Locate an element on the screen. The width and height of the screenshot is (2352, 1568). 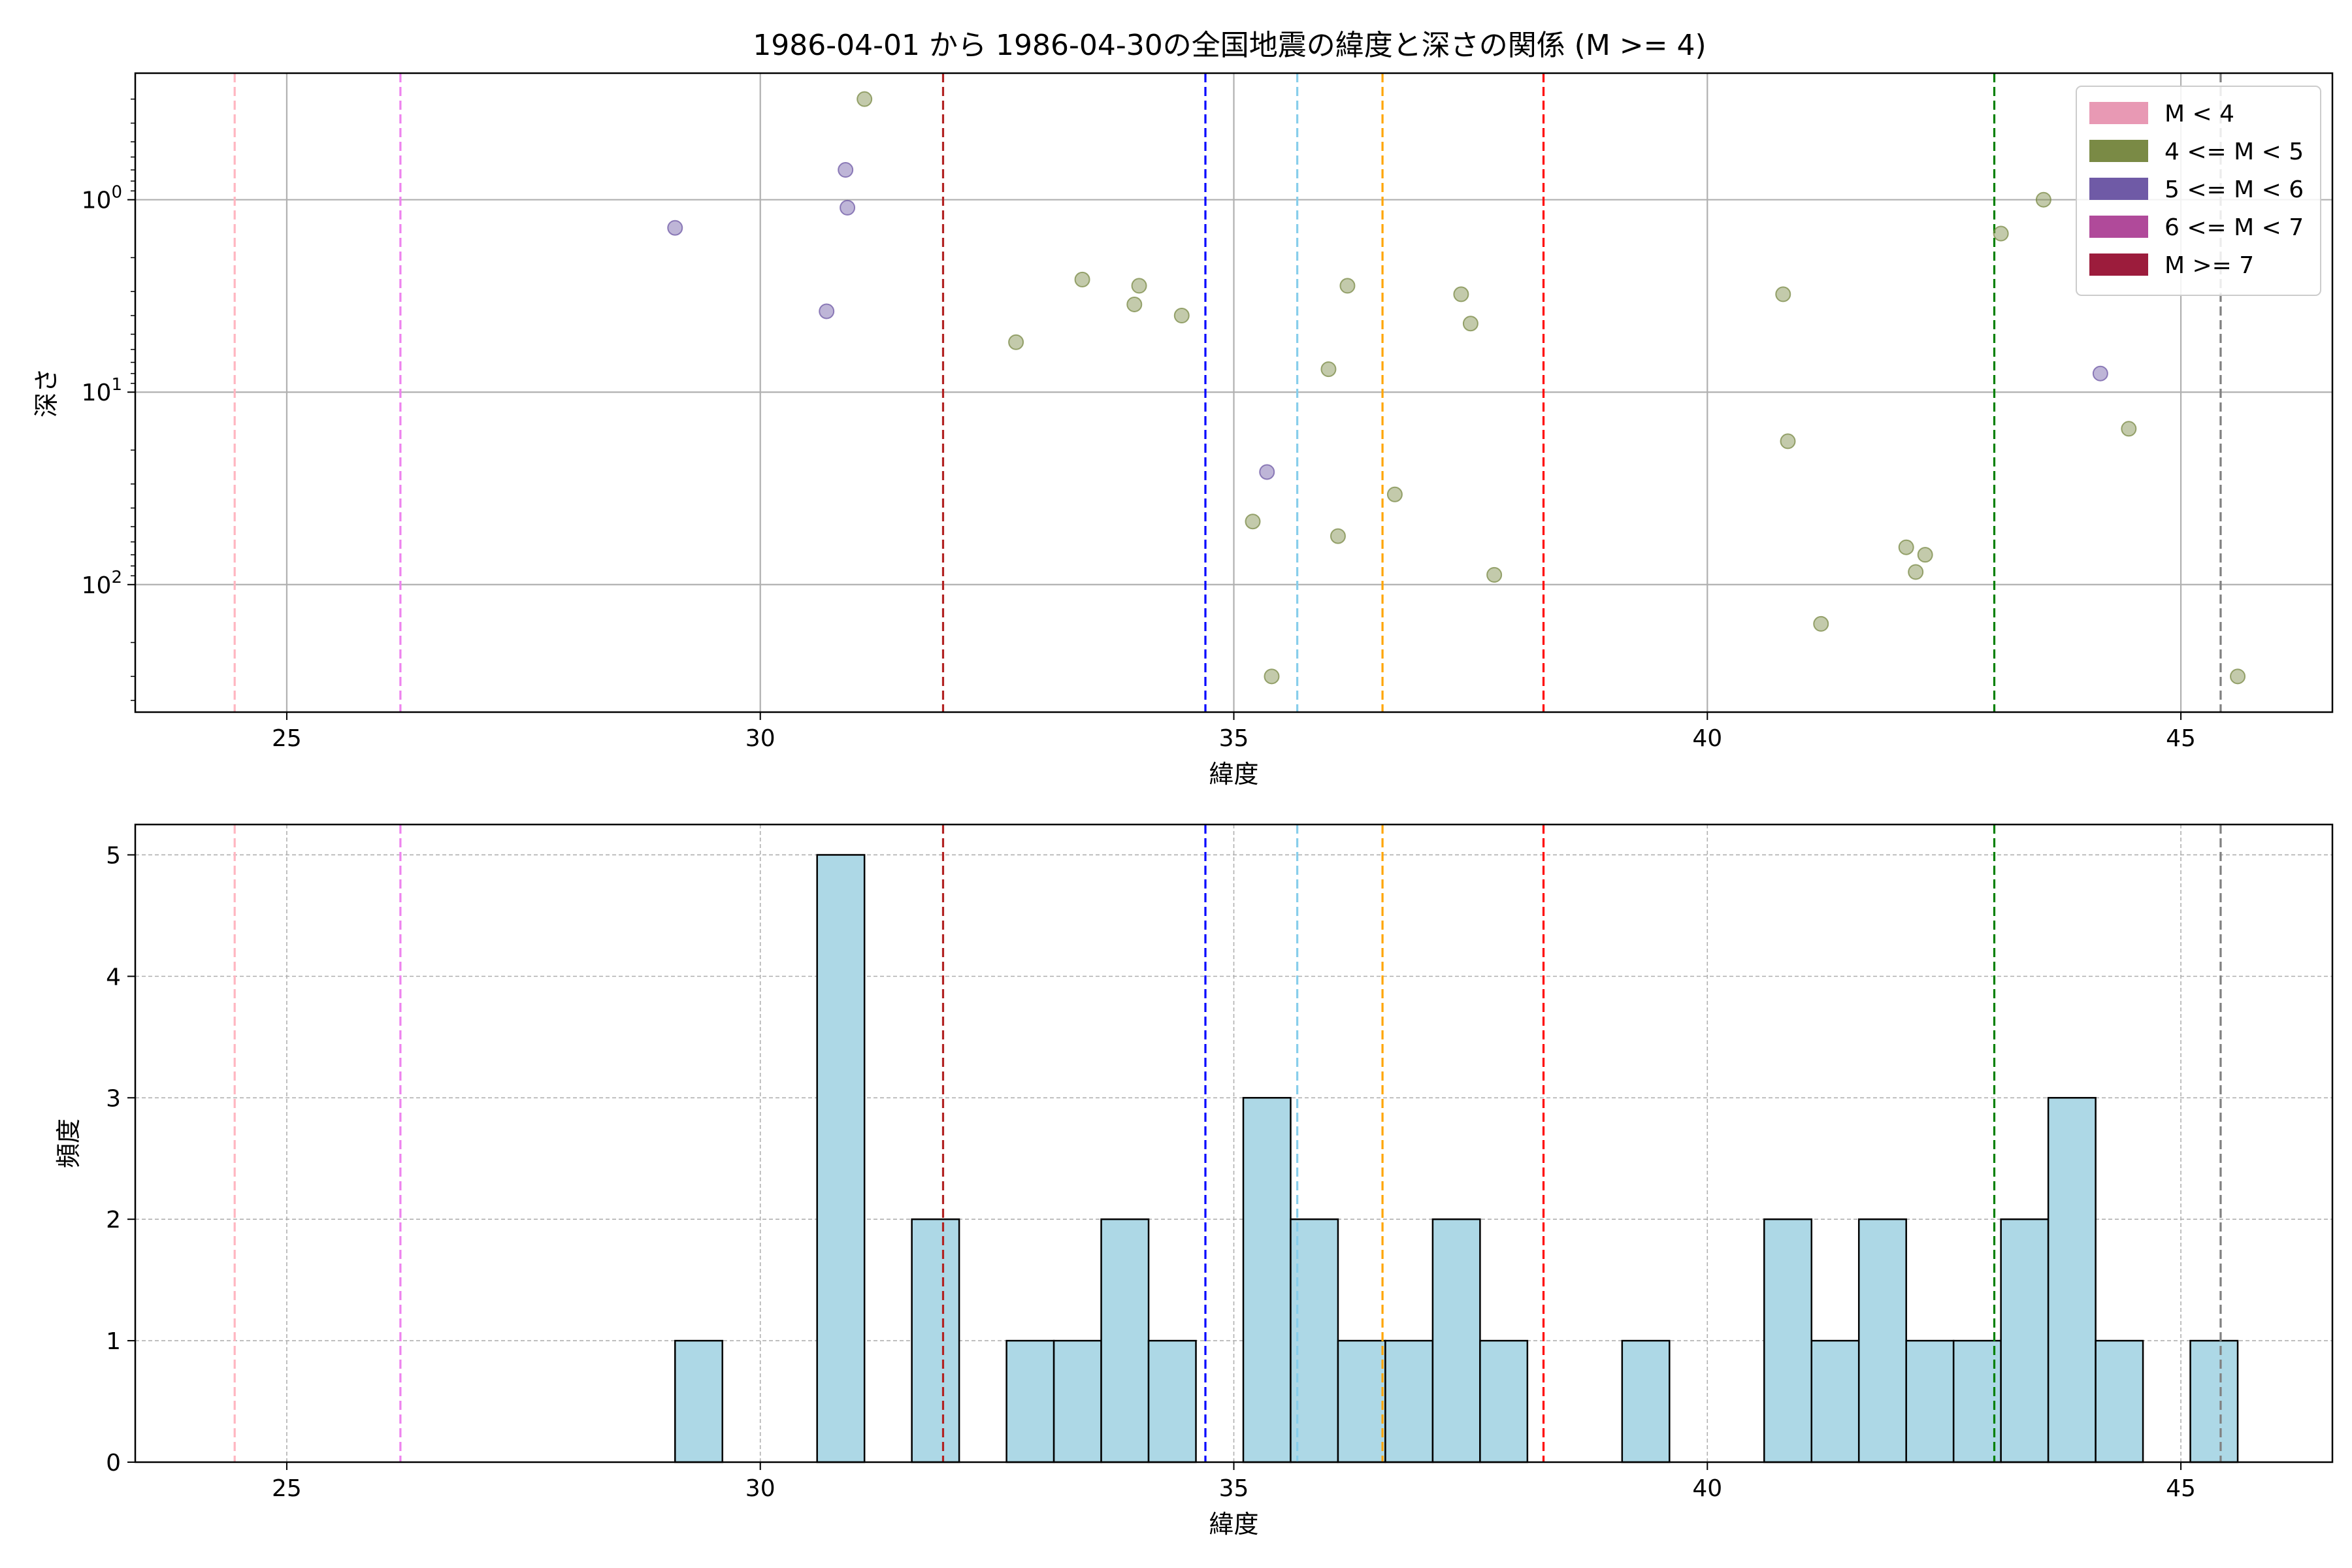
scatter-x-tick-label: 25 is located at coordinates (287, 738).